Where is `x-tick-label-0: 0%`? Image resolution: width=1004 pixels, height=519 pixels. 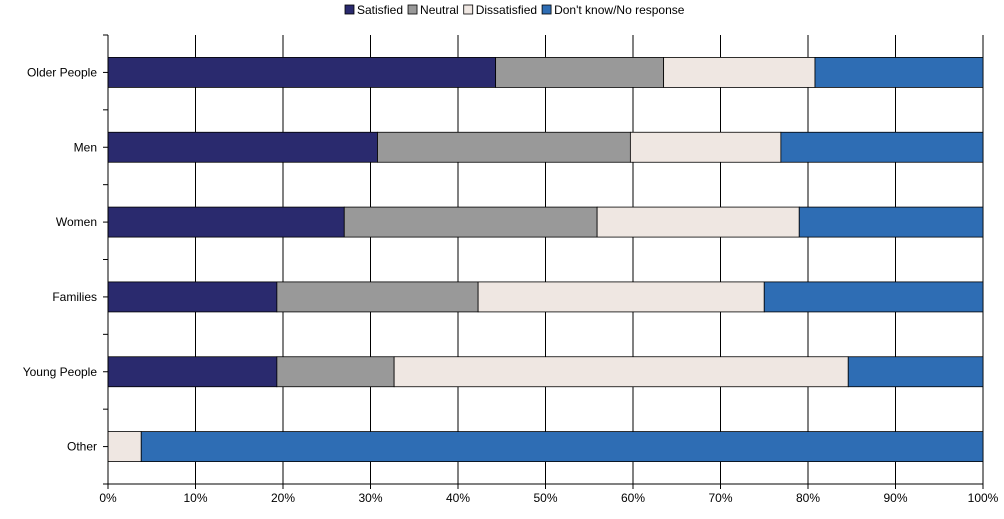 x-tick-label-0: 0% is located at coordinates (108, 498).